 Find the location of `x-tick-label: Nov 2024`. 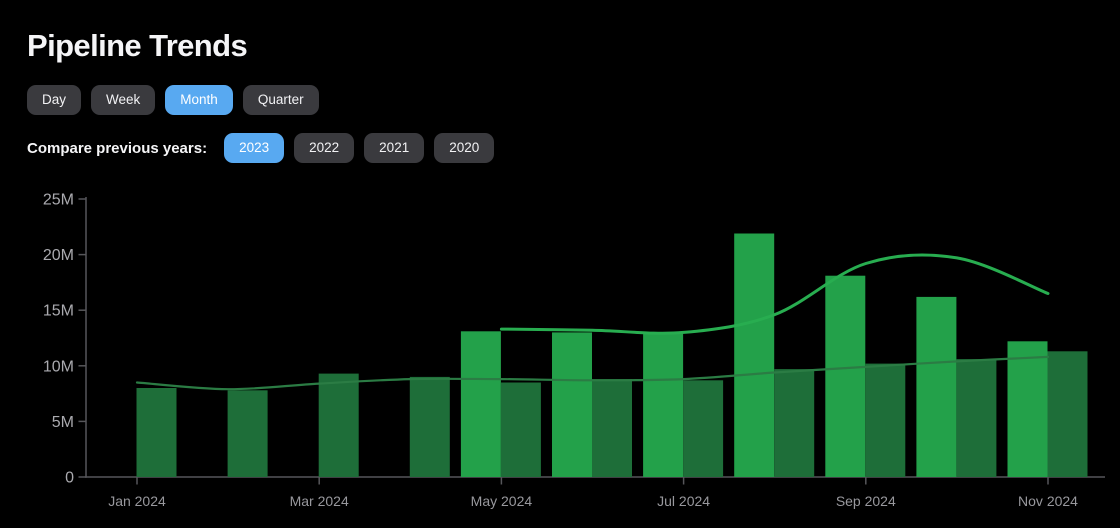

x-tick-label: Nov 2024 is located at coordinates (1048, 501).